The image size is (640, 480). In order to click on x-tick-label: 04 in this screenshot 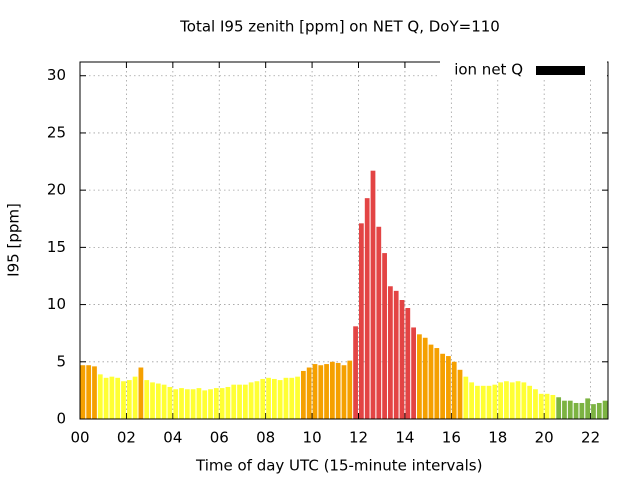, I will do `click(172, 438)`.